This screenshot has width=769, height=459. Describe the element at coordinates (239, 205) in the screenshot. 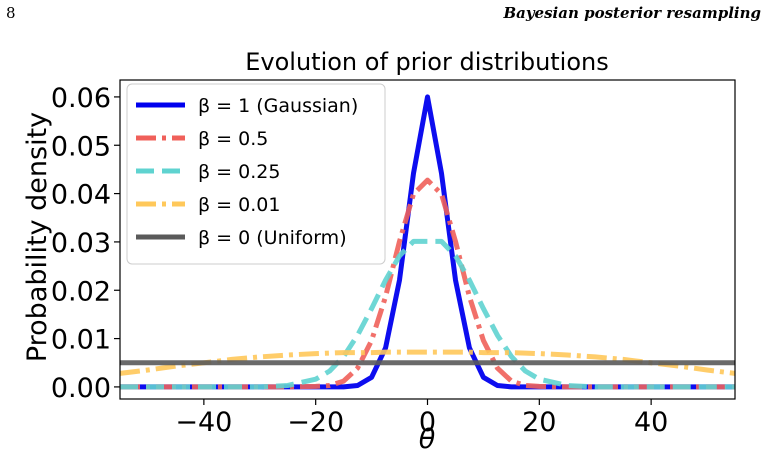

I see `legend-label-4: β = 0.01` at that location.